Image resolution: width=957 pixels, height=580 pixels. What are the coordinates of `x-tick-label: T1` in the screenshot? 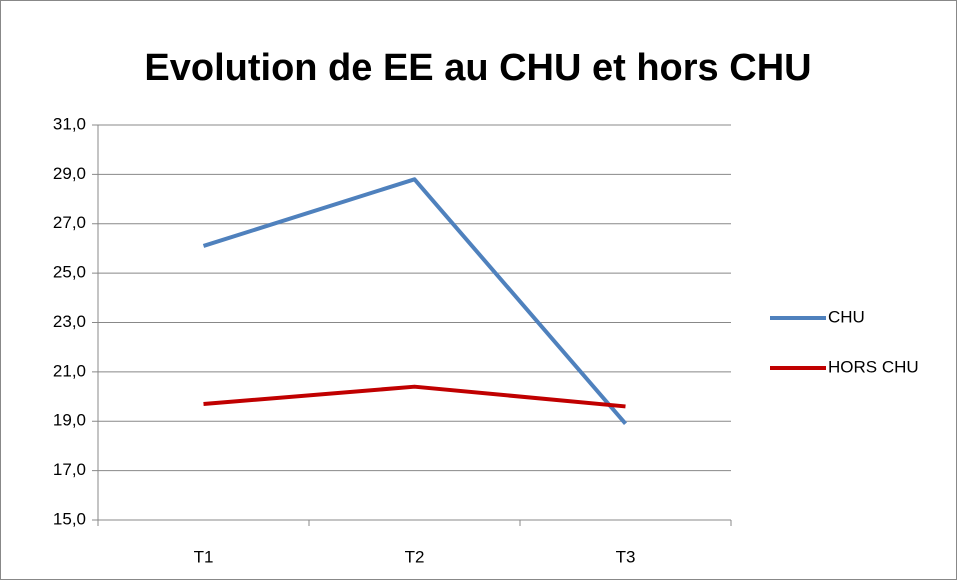 It's located at (204, 556).